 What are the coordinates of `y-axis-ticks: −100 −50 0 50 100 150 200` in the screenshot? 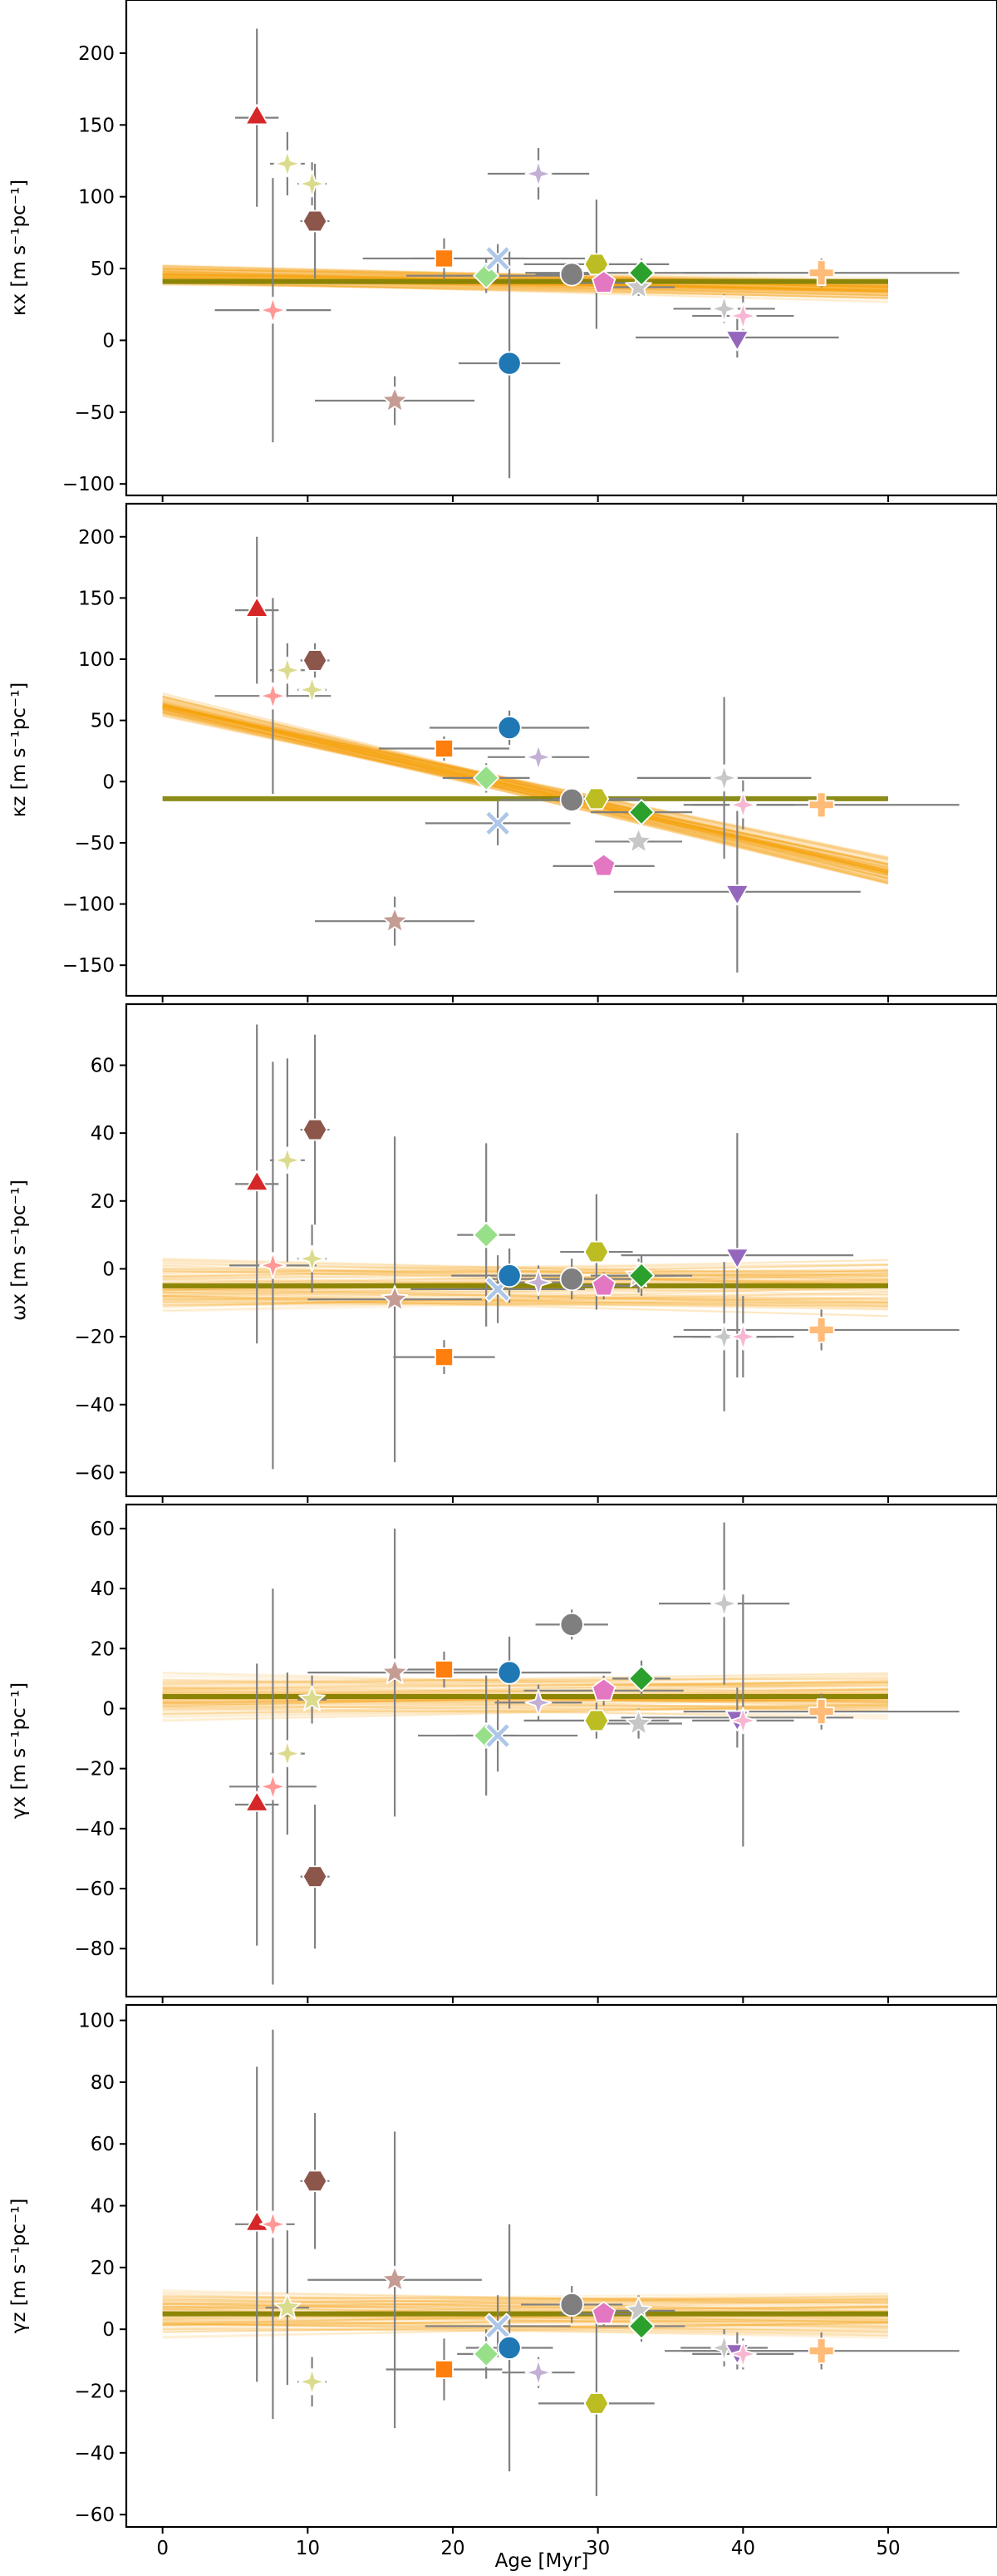 It's located at (94, 269).